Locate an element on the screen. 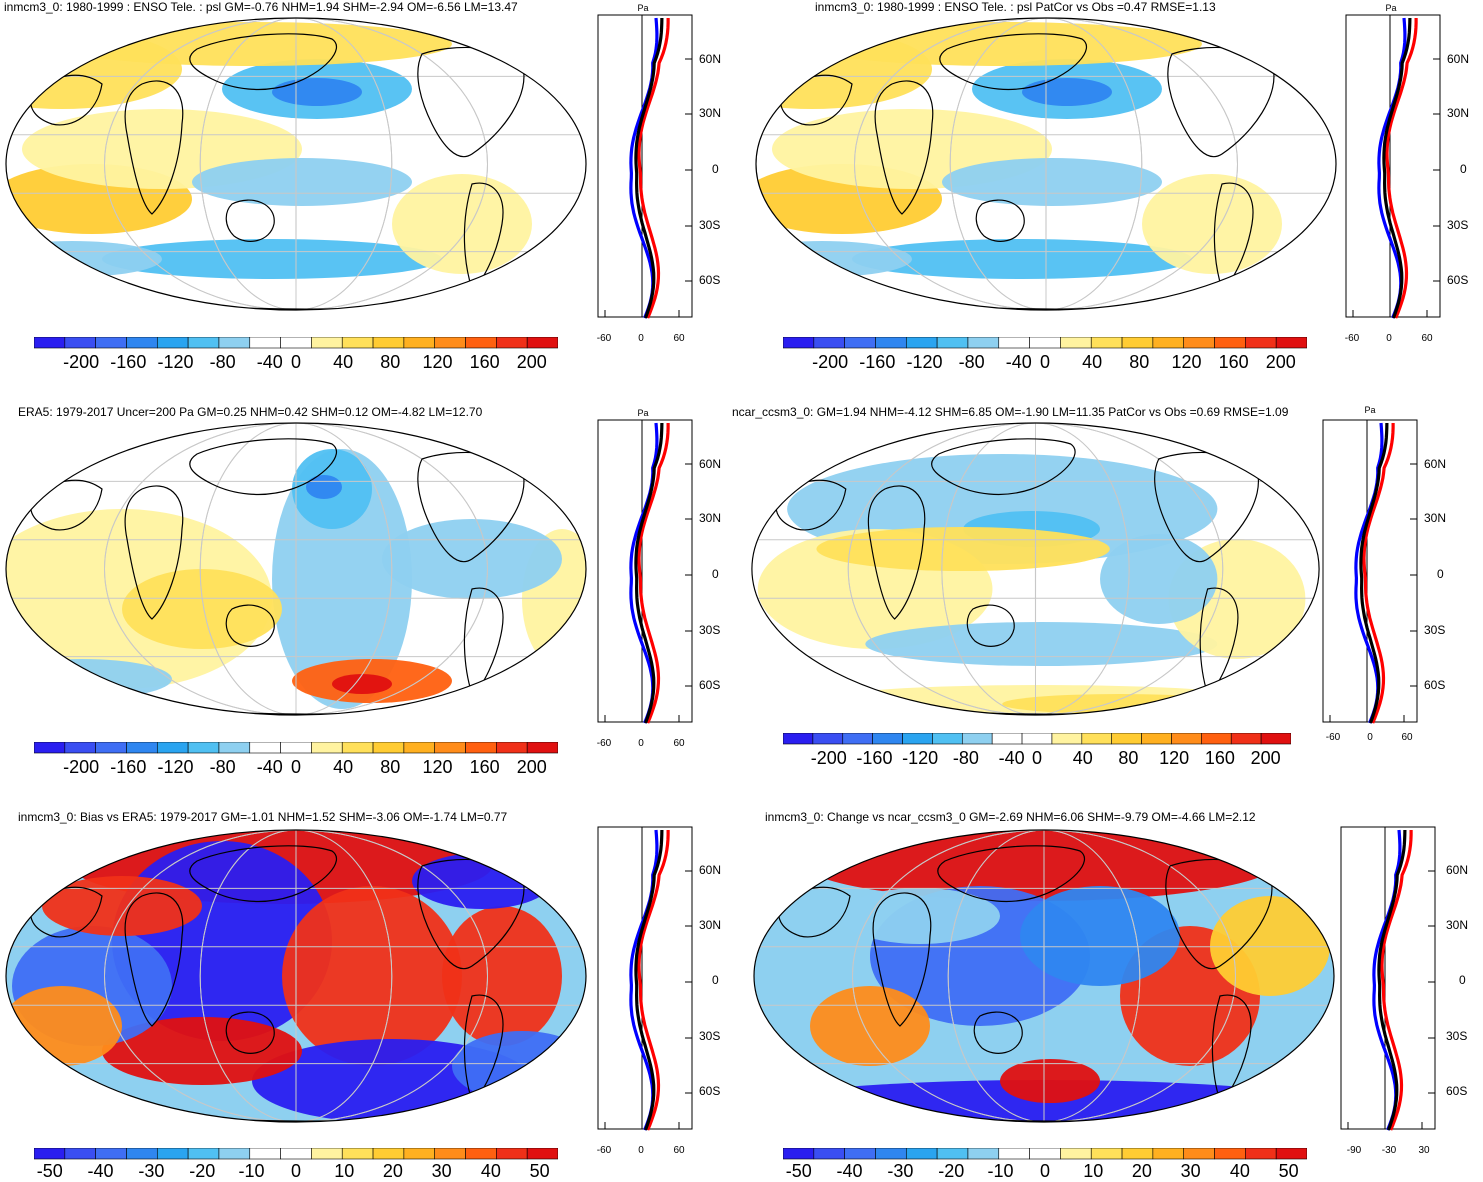 The width and height of the screenshot is (1483, 1182). colorbar-label: 30 is located at coordinates (442, 1171).